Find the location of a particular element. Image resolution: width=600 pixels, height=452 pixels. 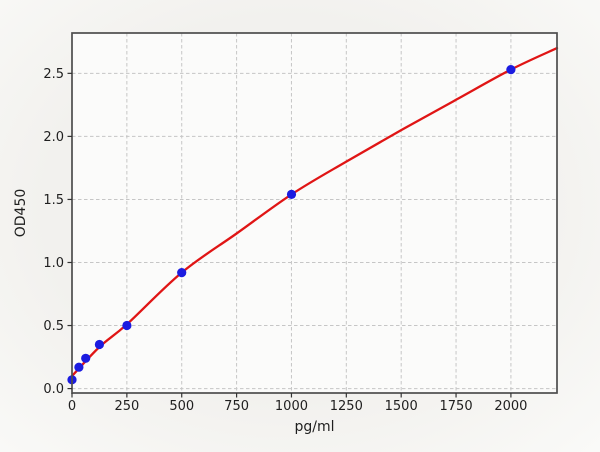

y-tick-label: 1.0 is located at coordinates (53, 263).